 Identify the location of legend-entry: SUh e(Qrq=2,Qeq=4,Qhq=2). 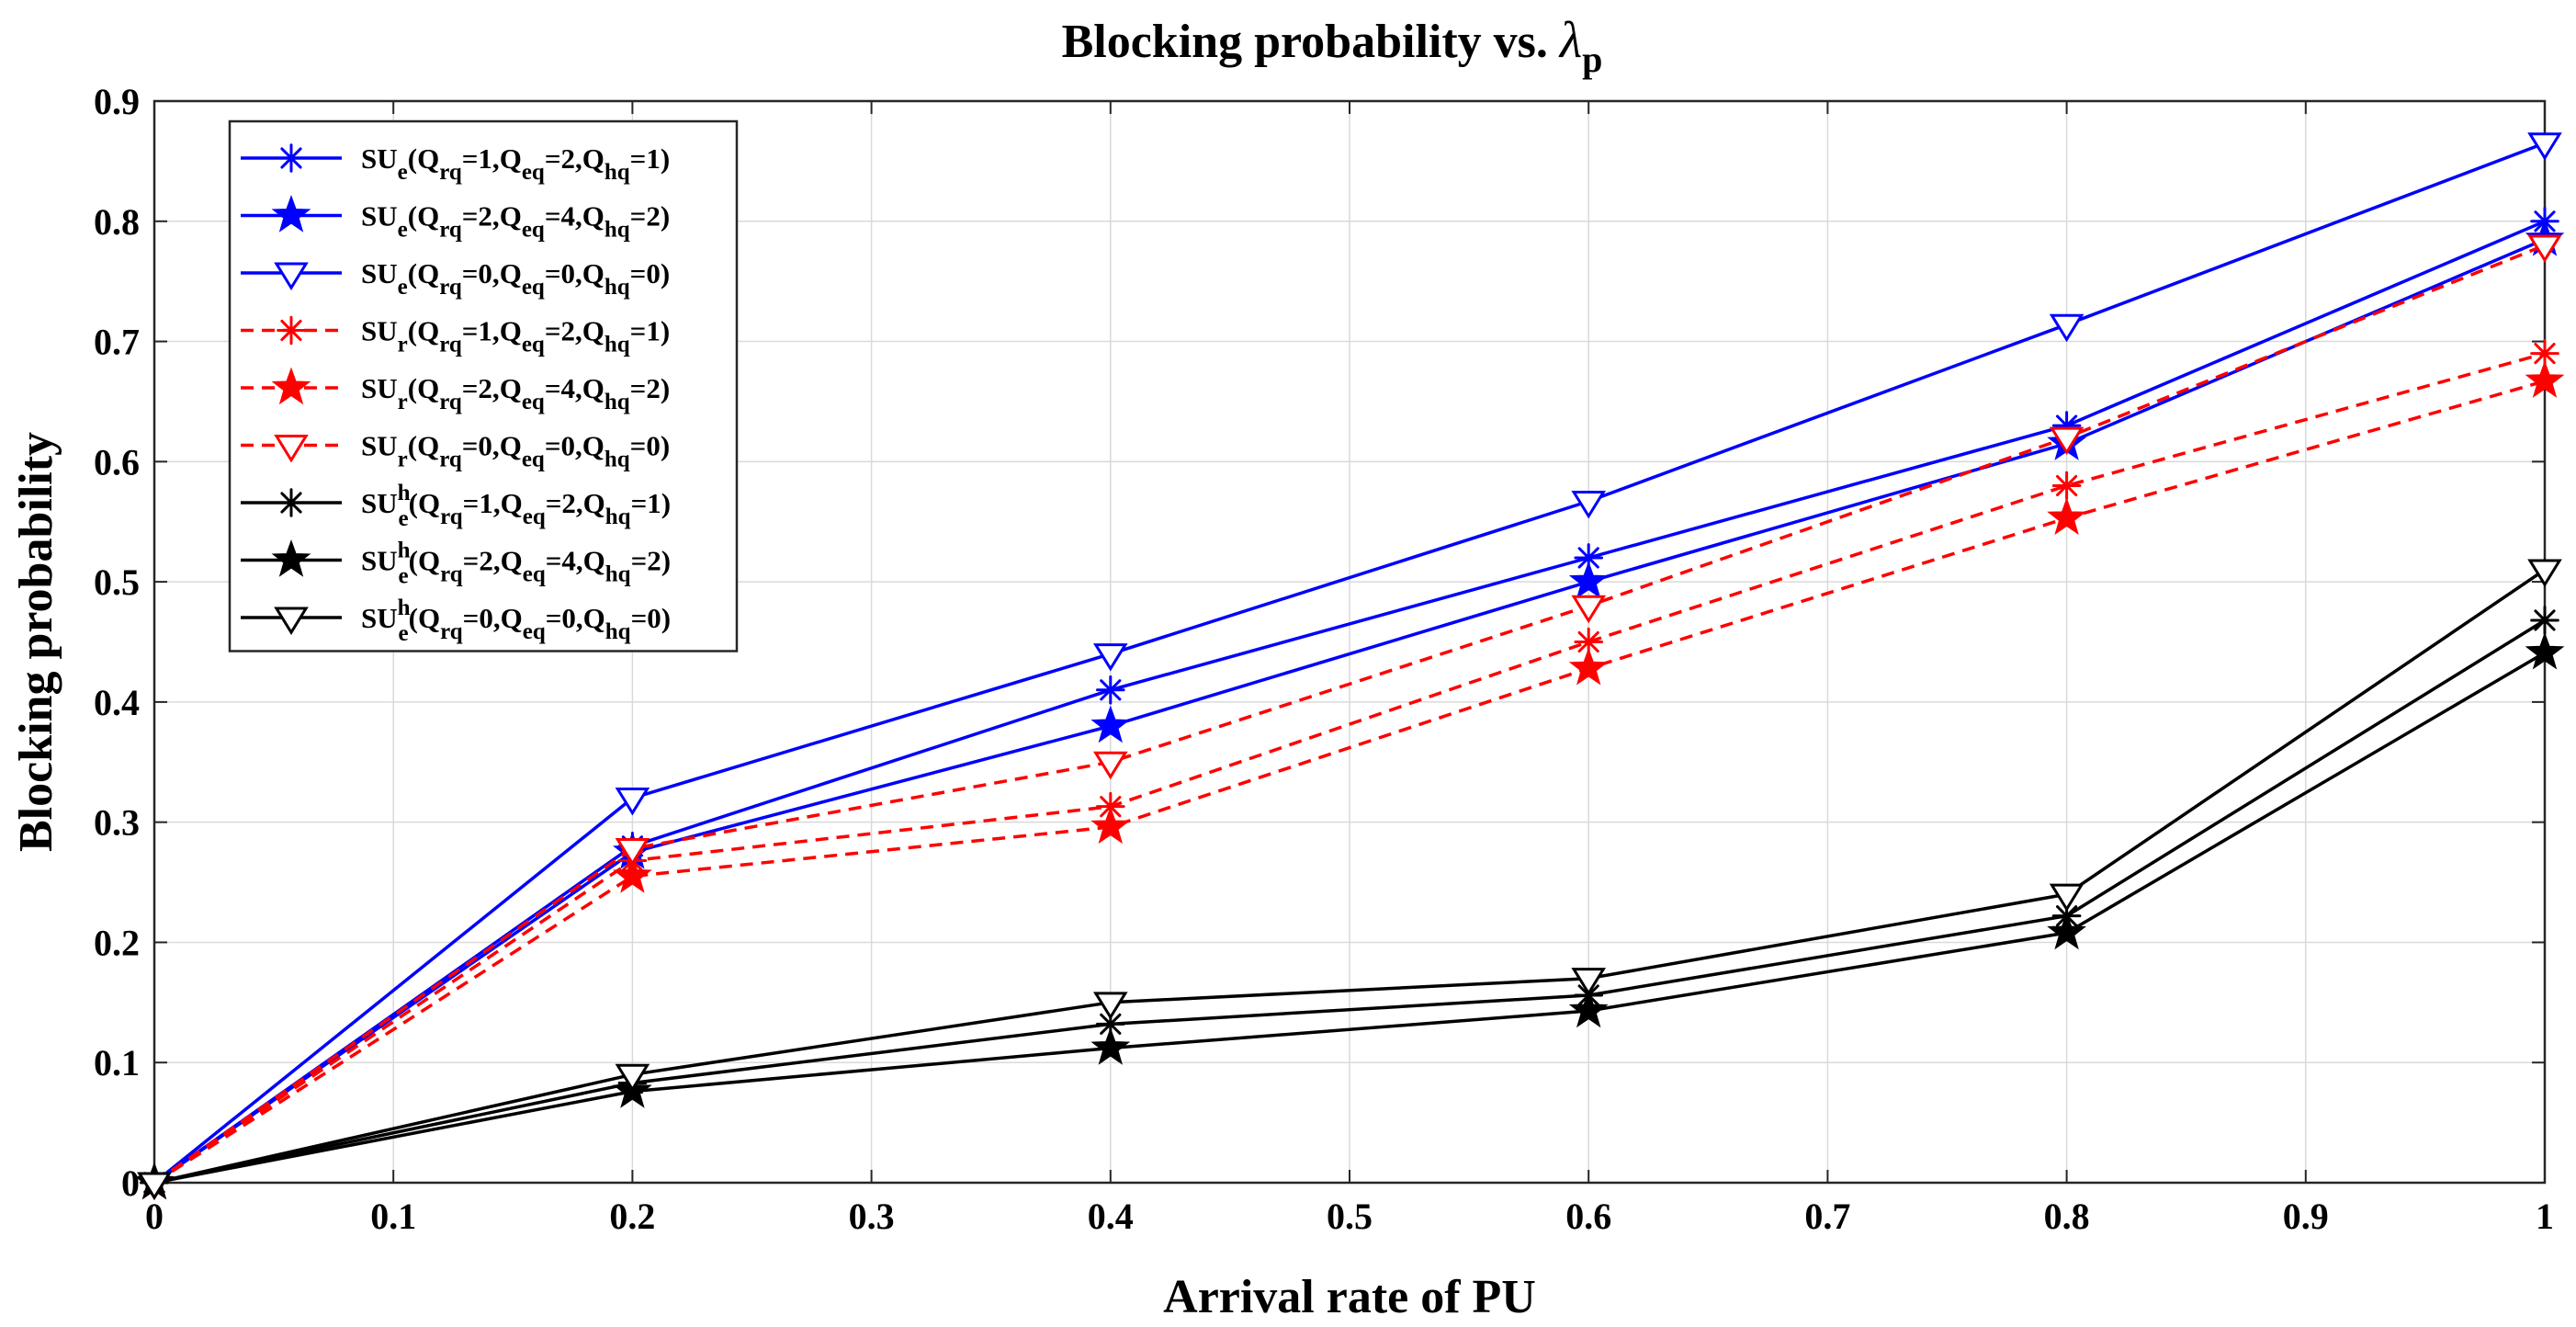
(456, 564).